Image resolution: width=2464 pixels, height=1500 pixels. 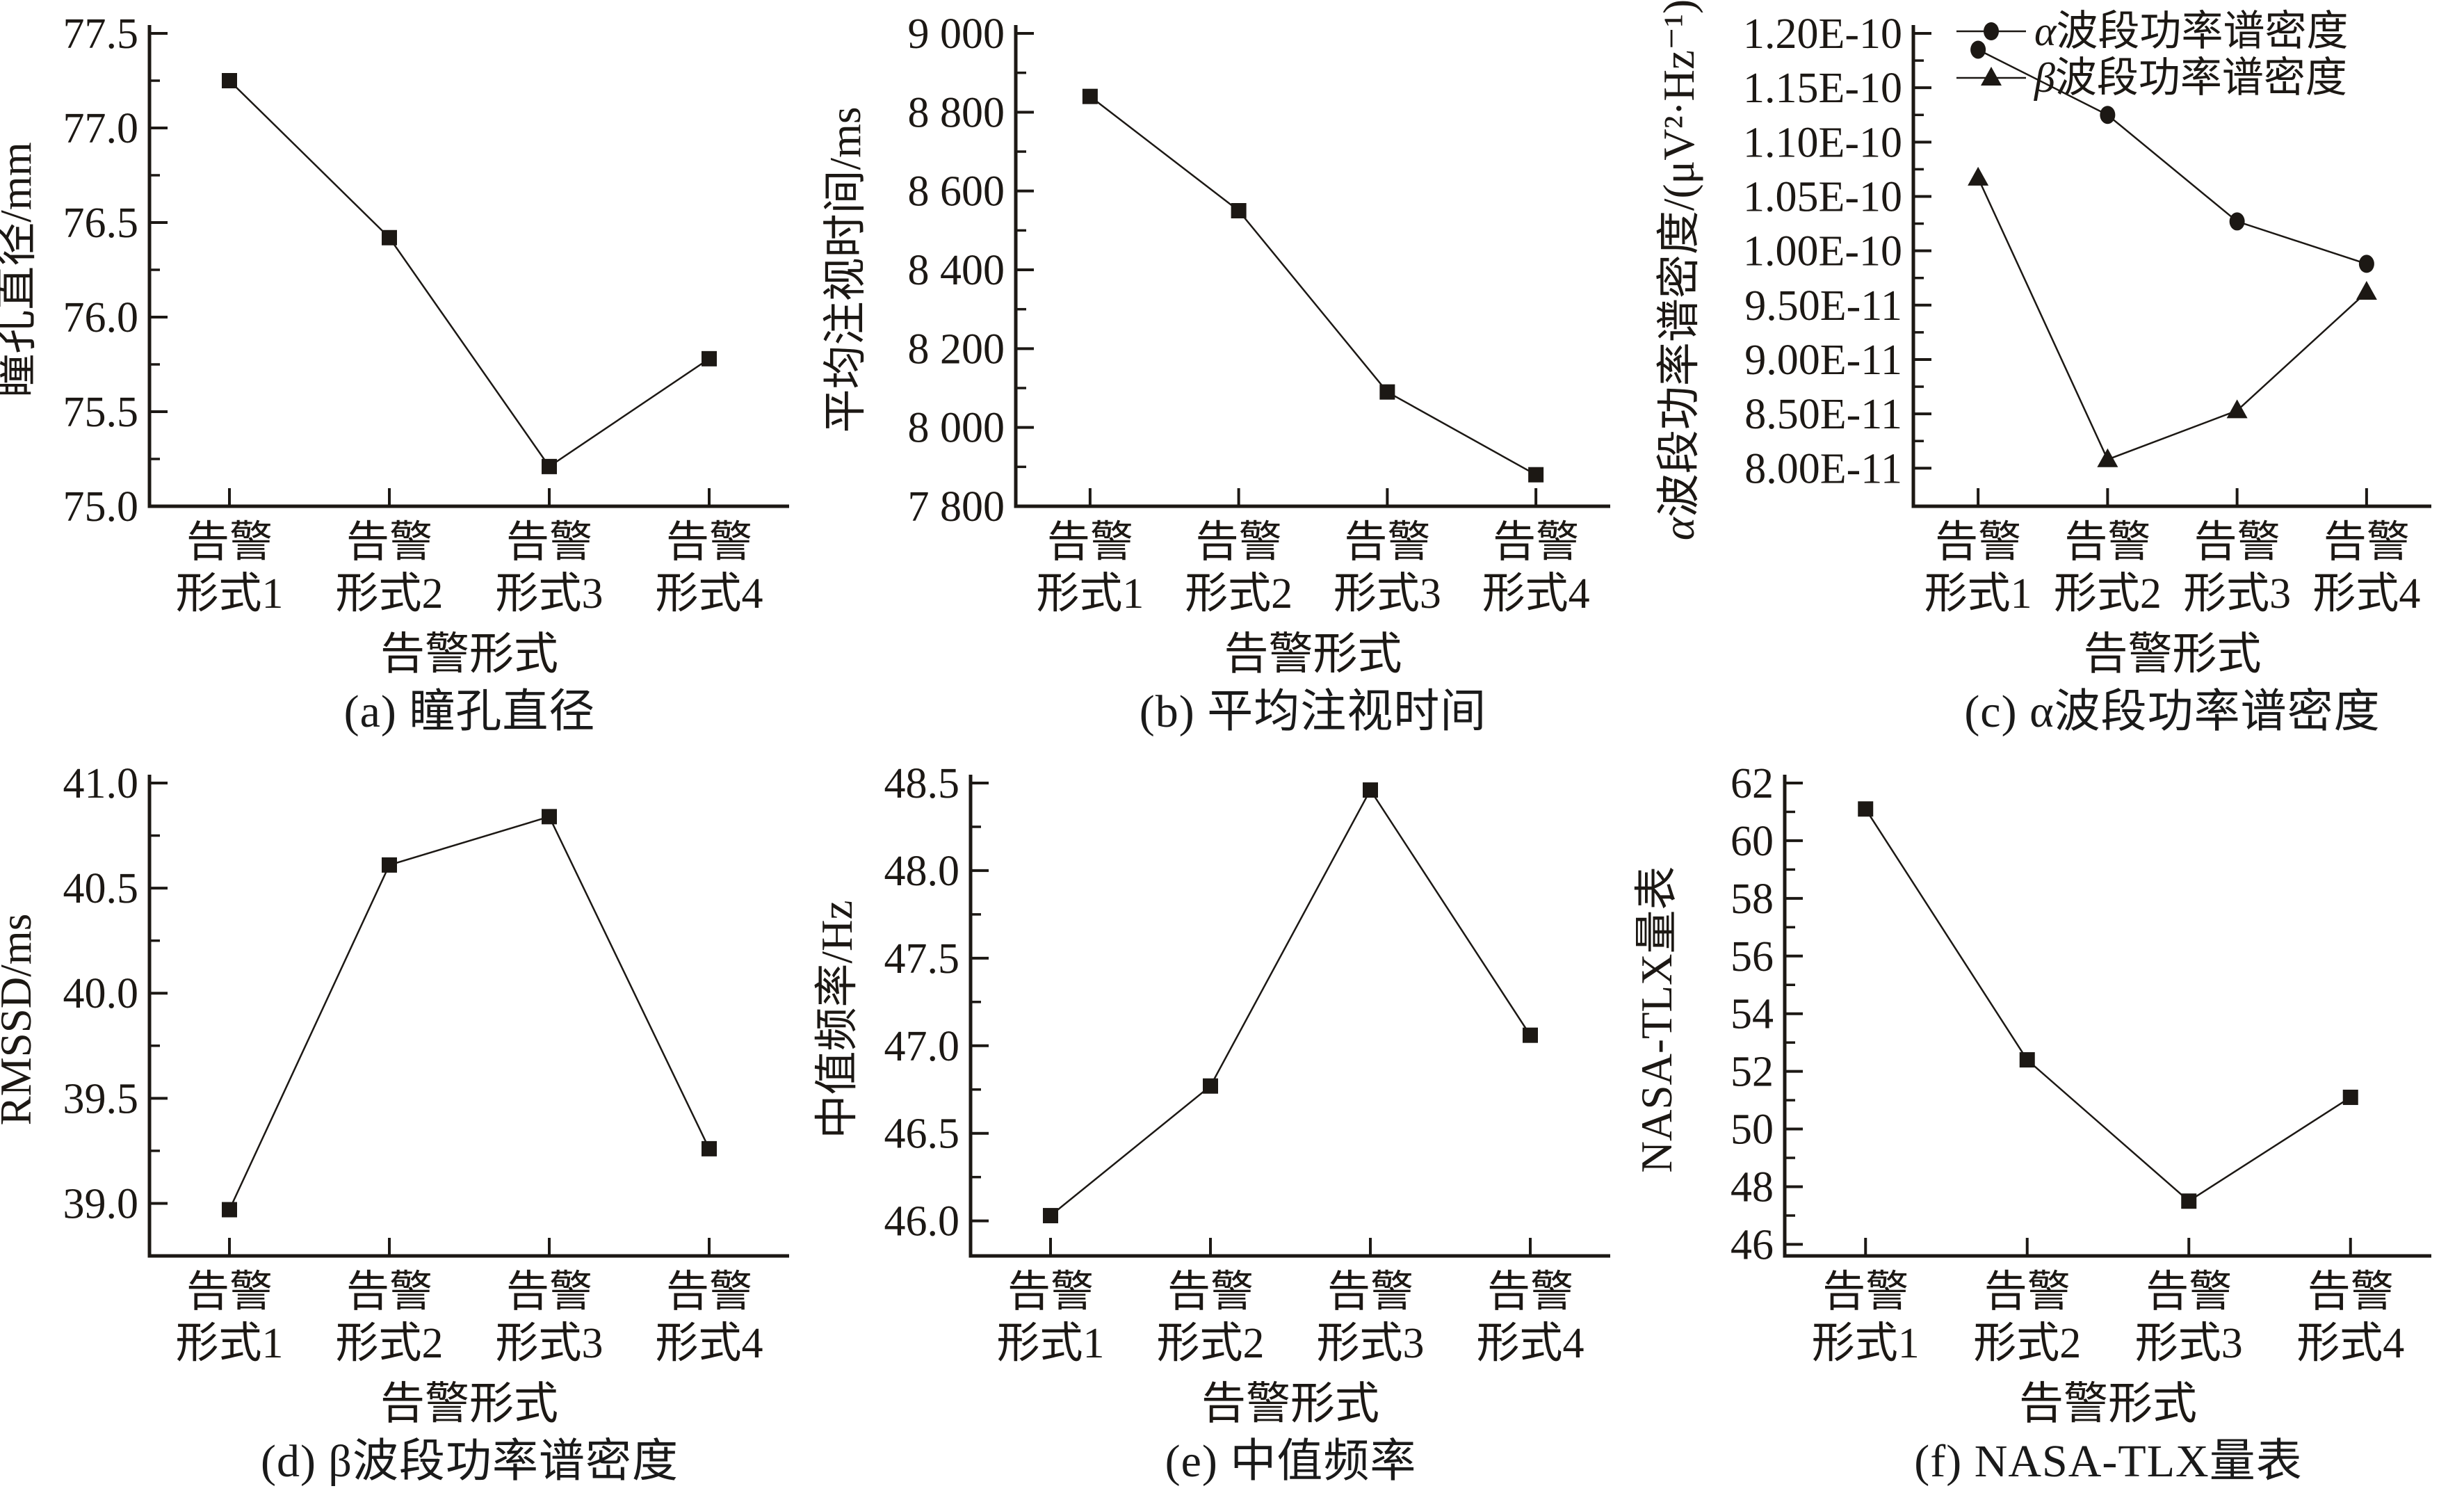 What do you see at coordinates (1290, 1003) in the screenshot?
I see `series-中值频率` at bounding box center [1290, 1003].